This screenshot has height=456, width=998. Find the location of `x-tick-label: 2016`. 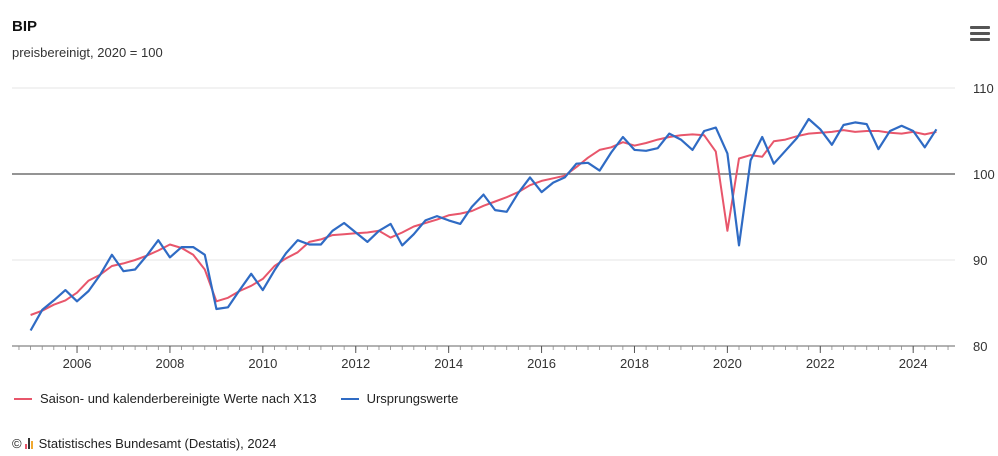

x-tick-label: 2016 is located at coordinates (541, 363).